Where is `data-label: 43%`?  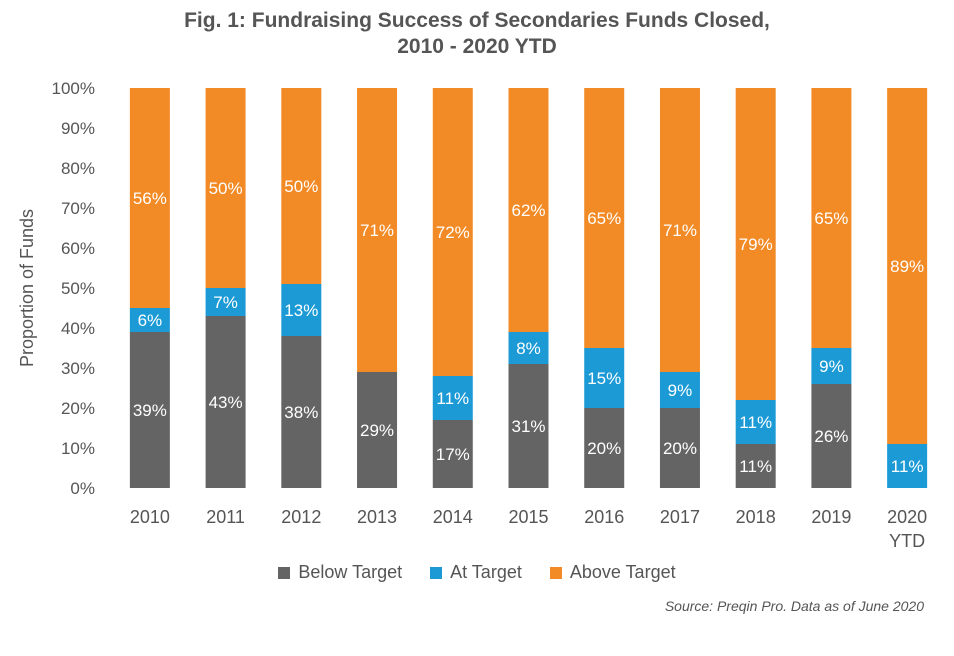
data-label: 43% is located at coordinates (226, 402).